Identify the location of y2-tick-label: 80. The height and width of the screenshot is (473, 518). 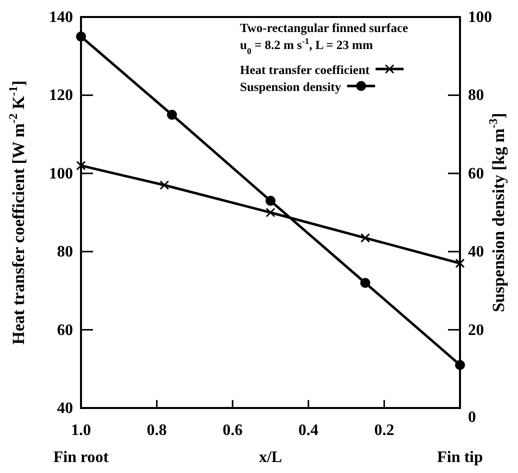
(476, 95).